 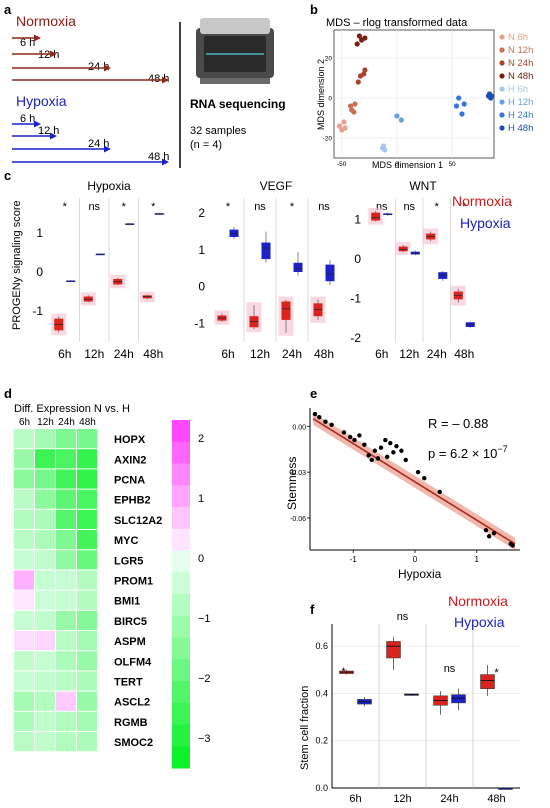 What do you see at coordinates (138, 521) in the screenshot?
I see `heatmap-row-label: SLC12A2` at bounding box center [138, 521].